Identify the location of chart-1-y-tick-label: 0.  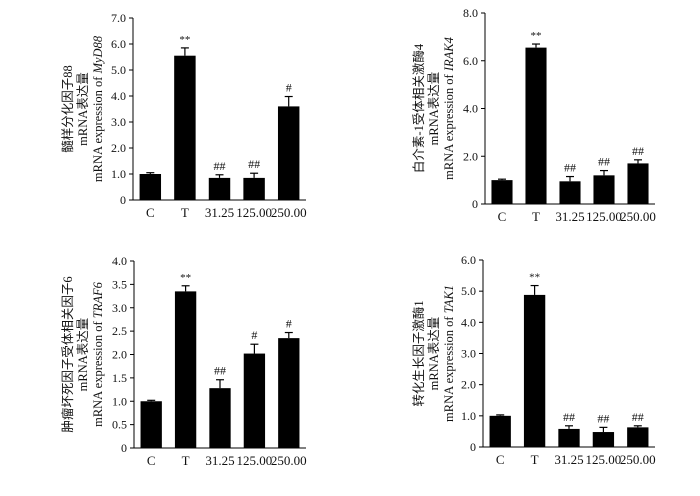
(123, 200).